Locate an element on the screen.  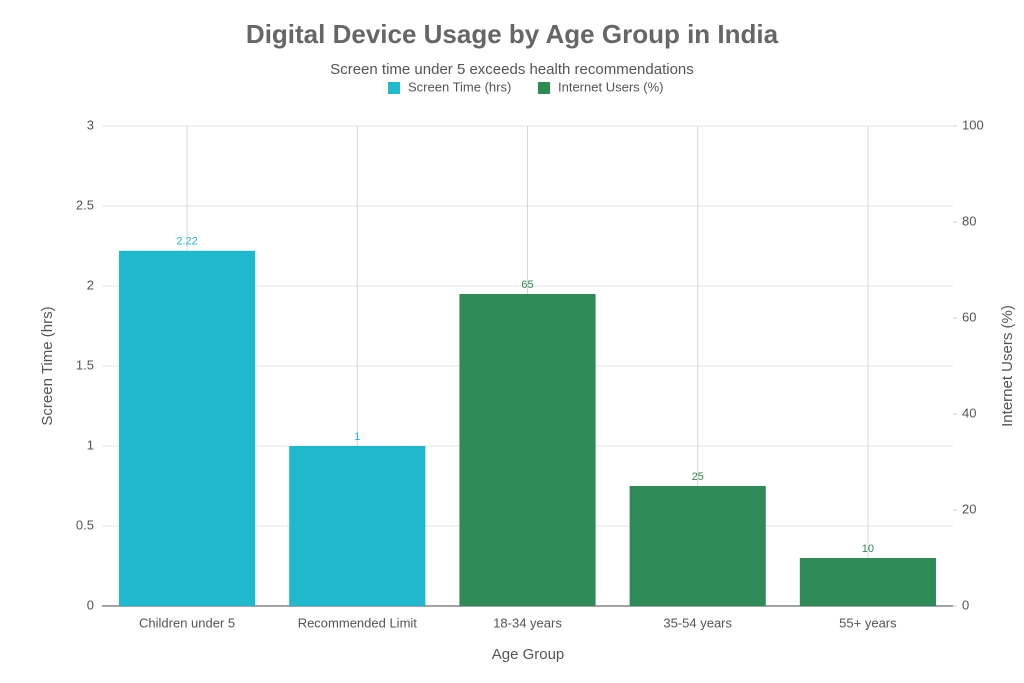
value-label: 1 is located at coordinates (357, 437).